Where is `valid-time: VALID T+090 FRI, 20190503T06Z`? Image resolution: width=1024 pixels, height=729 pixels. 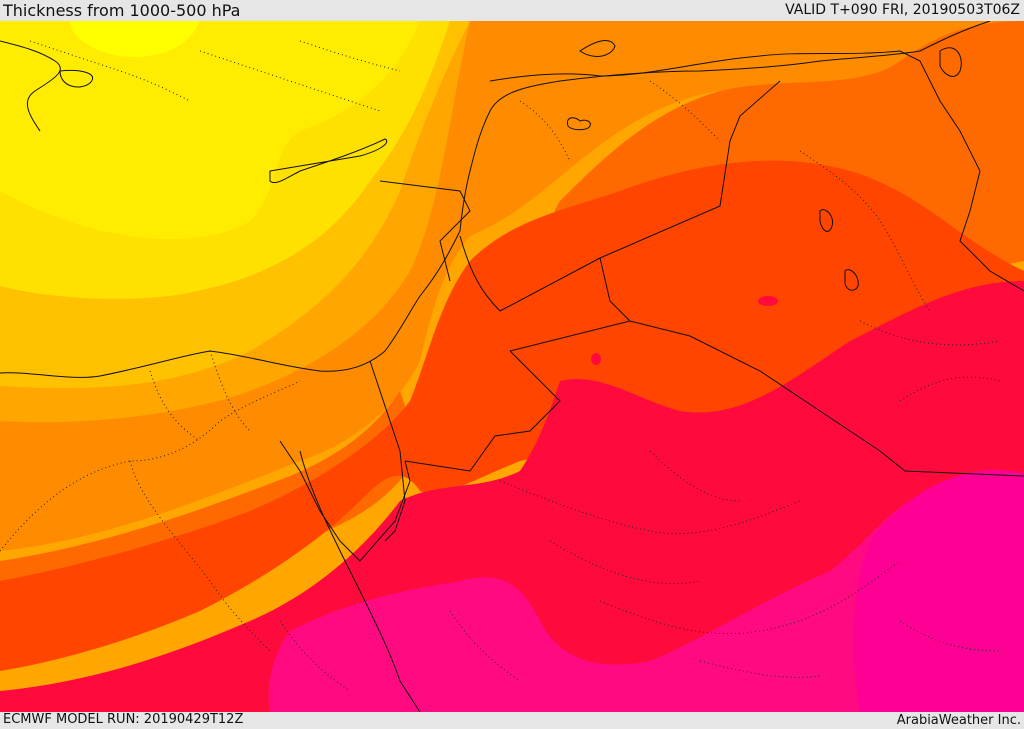 valid-time: VALID T+090 FRI, 20190503T06Z is located at coordinates (902, 10).